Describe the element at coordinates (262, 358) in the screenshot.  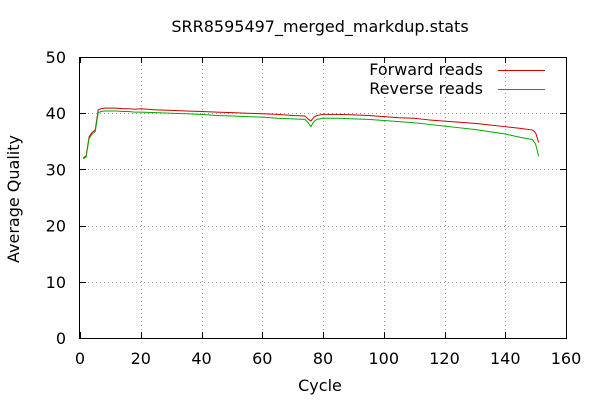
I see `x-tick-label: 60` at that location.